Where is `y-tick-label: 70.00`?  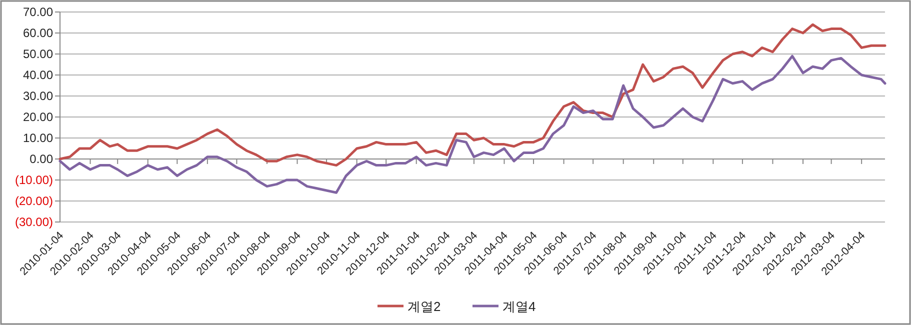
y-tick-label: 70.00 is located at coordinates (38, 12).